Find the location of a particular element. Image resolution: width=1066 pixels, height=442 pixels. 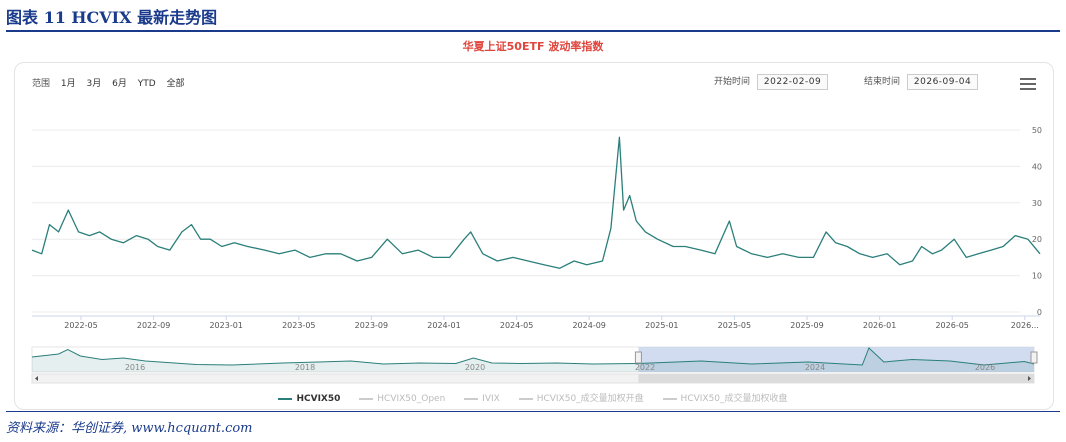

legend-label: HCVIX50_成交量加权收盘 is located at coordinates (734, 399).